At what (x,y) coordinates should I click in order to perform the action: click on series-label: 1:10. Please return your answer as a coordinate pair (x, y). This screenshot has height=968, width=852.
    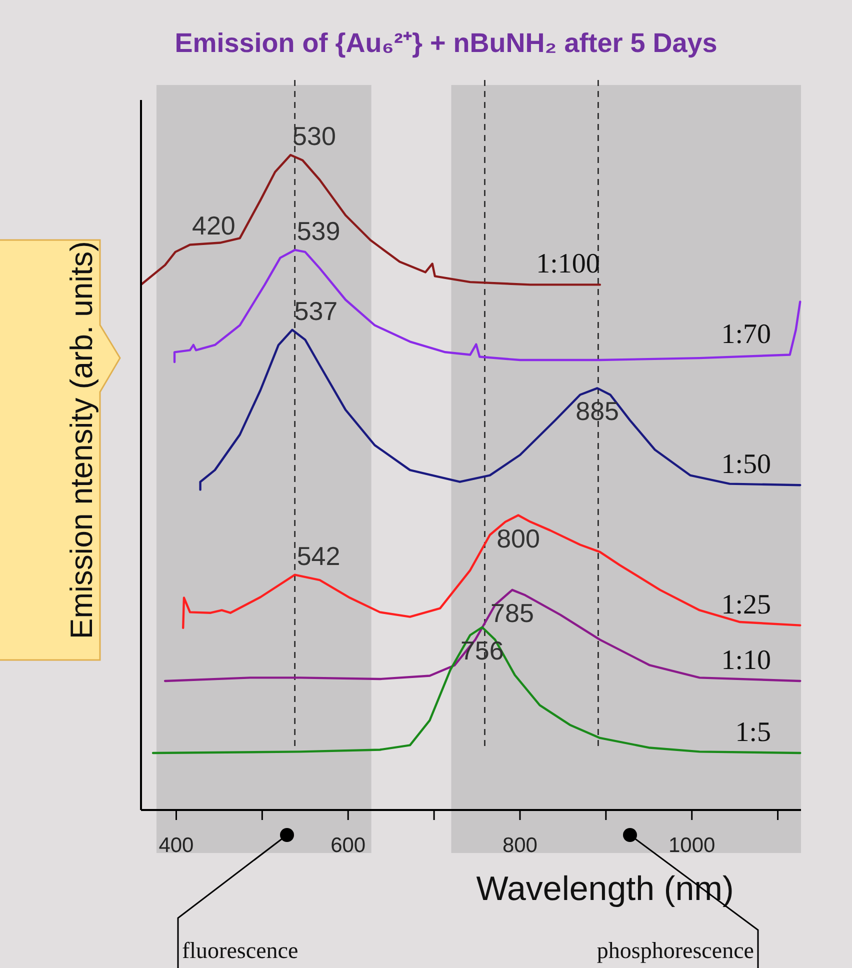
    Looking at the image, I should click on (746, 660).